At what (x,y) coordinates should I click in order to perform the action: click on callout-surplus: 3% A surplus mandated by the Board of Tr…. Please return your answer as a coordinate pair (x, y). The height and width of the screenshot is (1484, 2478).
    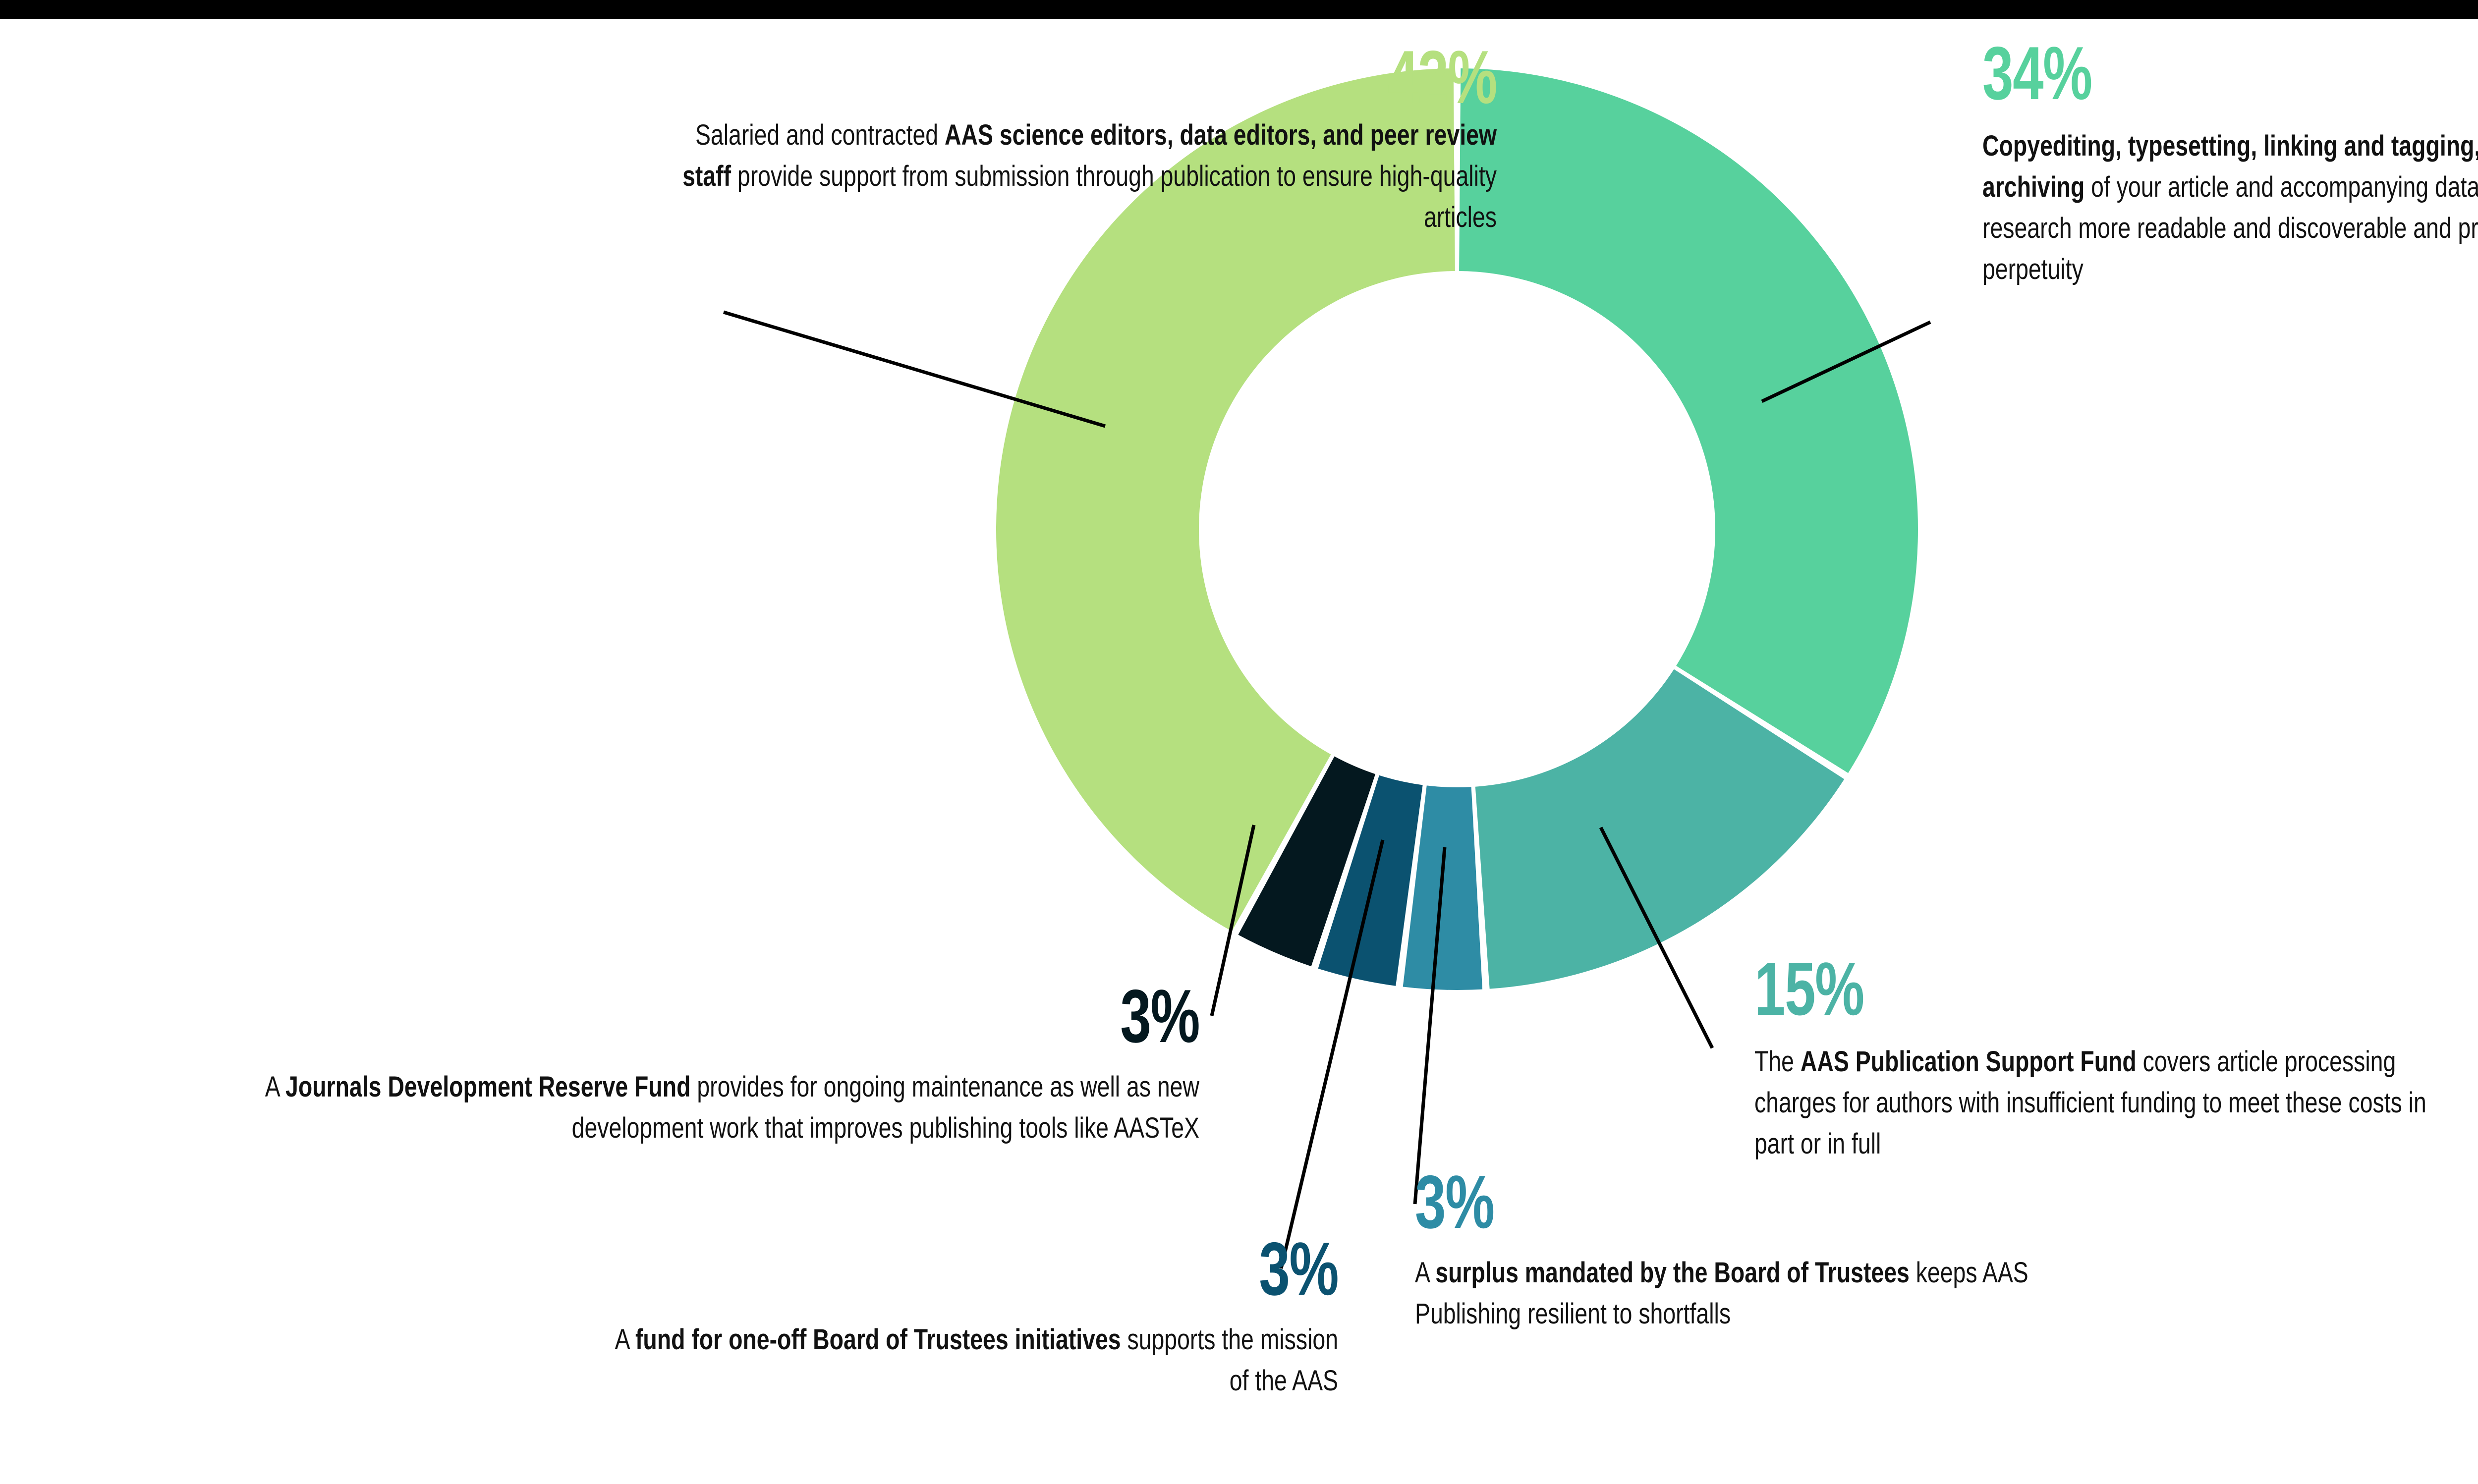
    Looking at the image, I should click on (1787, 1249).